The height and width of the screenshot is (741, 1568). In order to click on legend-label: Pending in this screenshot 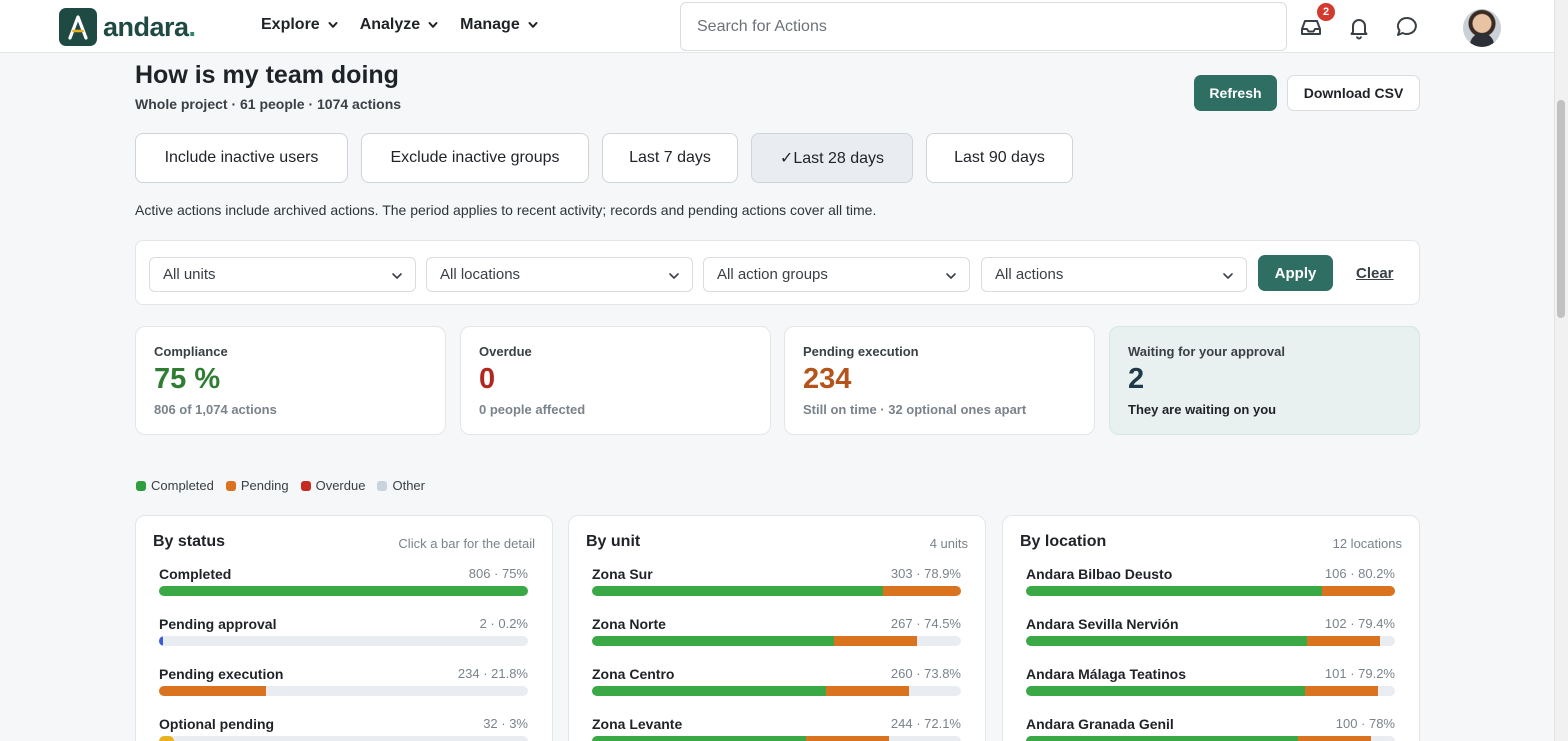, I will do `click(264, 485)`.